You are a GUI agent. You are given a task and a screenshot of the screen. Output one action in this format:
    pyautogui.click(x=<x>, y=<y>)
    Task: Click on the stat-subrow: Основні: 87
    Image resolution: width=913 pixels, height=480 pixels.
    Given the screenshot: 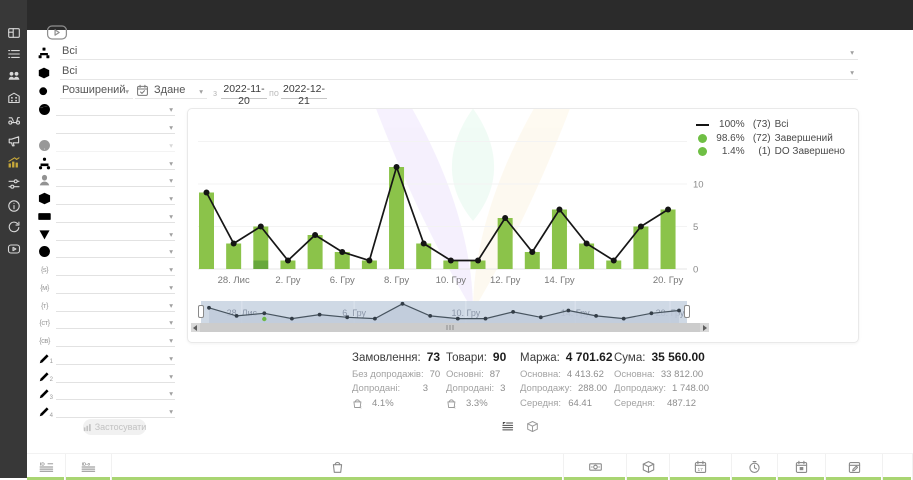 What is the action you would take?
    pyautogui.click(x=473, y=374)
    